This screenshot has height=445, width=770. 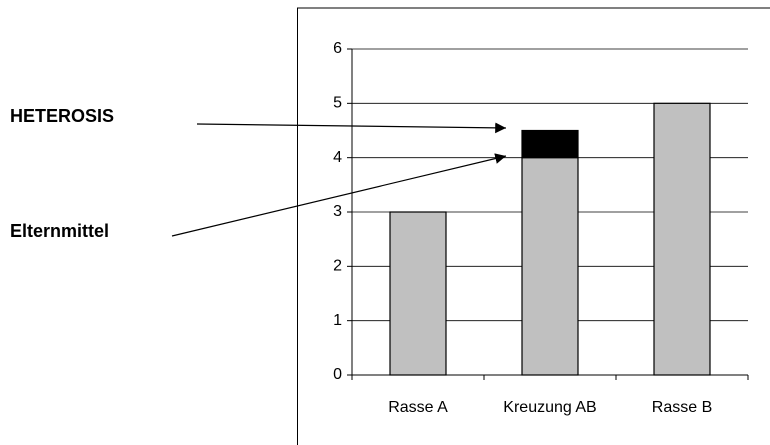 What do you see at coordinates (337, 266) in the screenshot?
I see `y-tick-label: 2` at bounding box center [337, 266].